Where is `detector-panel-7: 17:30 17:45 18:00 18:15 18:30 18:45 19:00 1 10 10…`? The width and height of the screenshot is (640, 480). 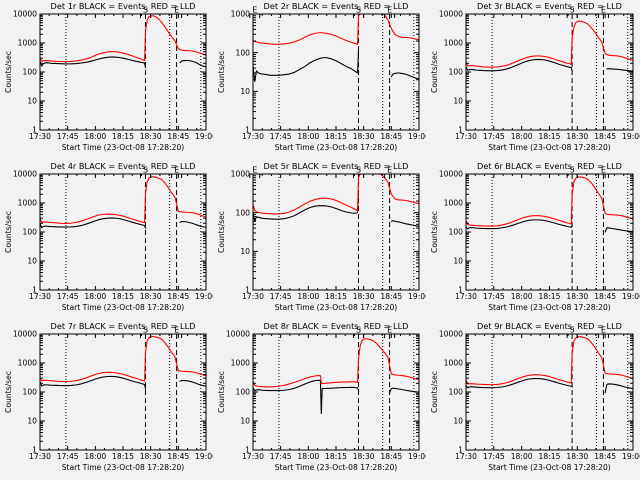
detector-panel-7: 17:30 17:45 18:00 18:15 18:30 18:45 19:00 1 10 10… is located at coordinates (106, 400).